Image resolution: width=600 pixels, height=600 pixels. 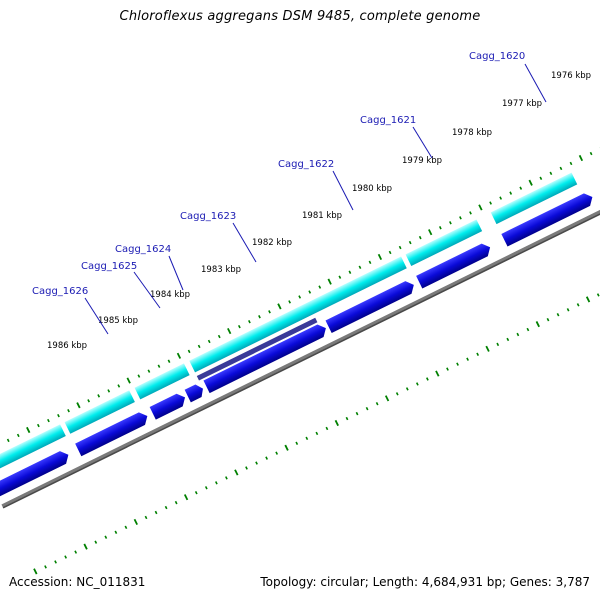 What do you see at coordinates (109, 266) in the screenshot?
I see `gene-label: Cagg_1625` at bounding box center [109, 266].